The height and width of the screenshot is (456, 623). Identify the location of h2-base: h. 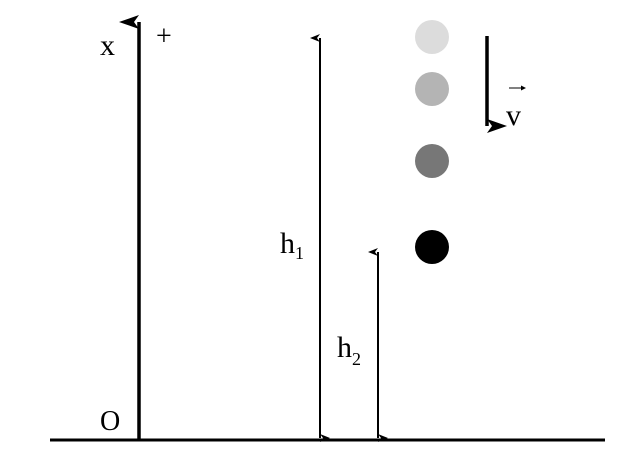
(344, 347).